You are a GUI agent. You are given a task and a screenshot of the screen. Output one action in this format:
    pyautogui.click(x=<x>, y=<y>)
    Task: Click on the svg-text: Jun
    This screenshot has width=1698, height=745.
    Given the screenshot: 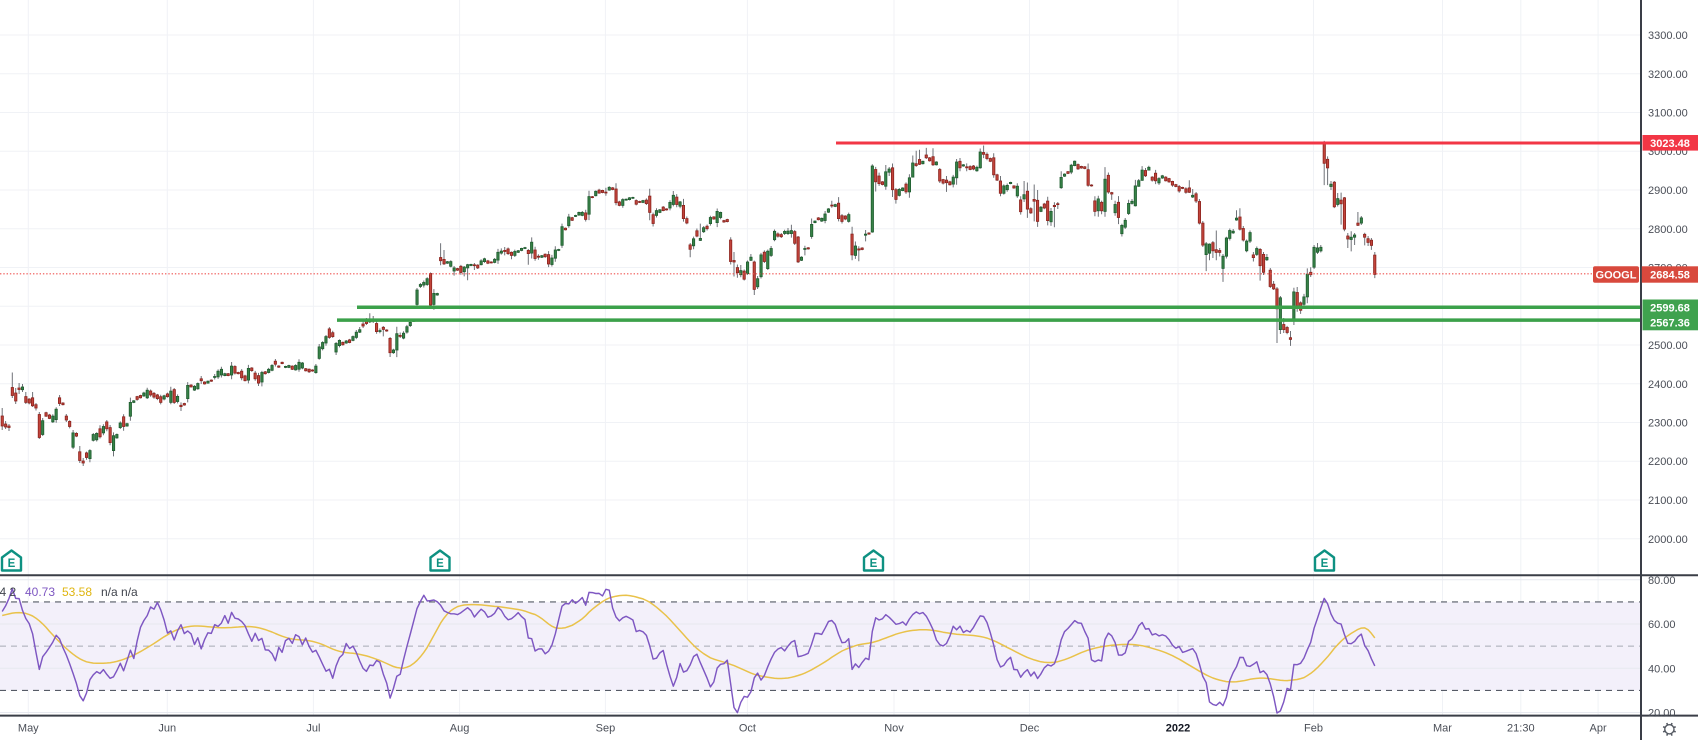 What is the action you would take?
    pyautogui.click(x=167, y=729)
    